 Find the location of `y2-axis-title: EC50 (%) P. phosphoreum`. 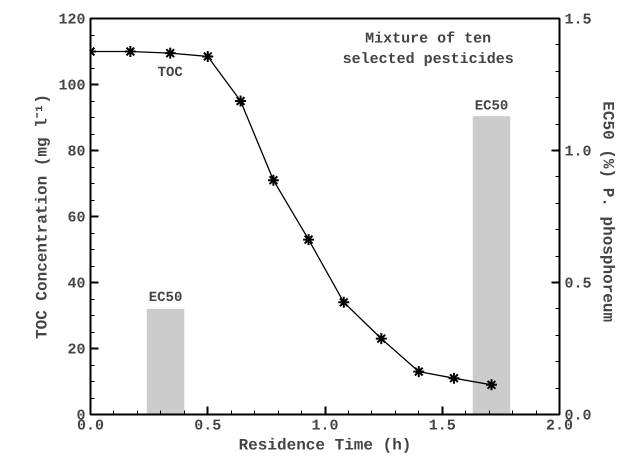

y2-axis-title: EC50 (%) P. phosphoreum is located at coordinates (607, 212).